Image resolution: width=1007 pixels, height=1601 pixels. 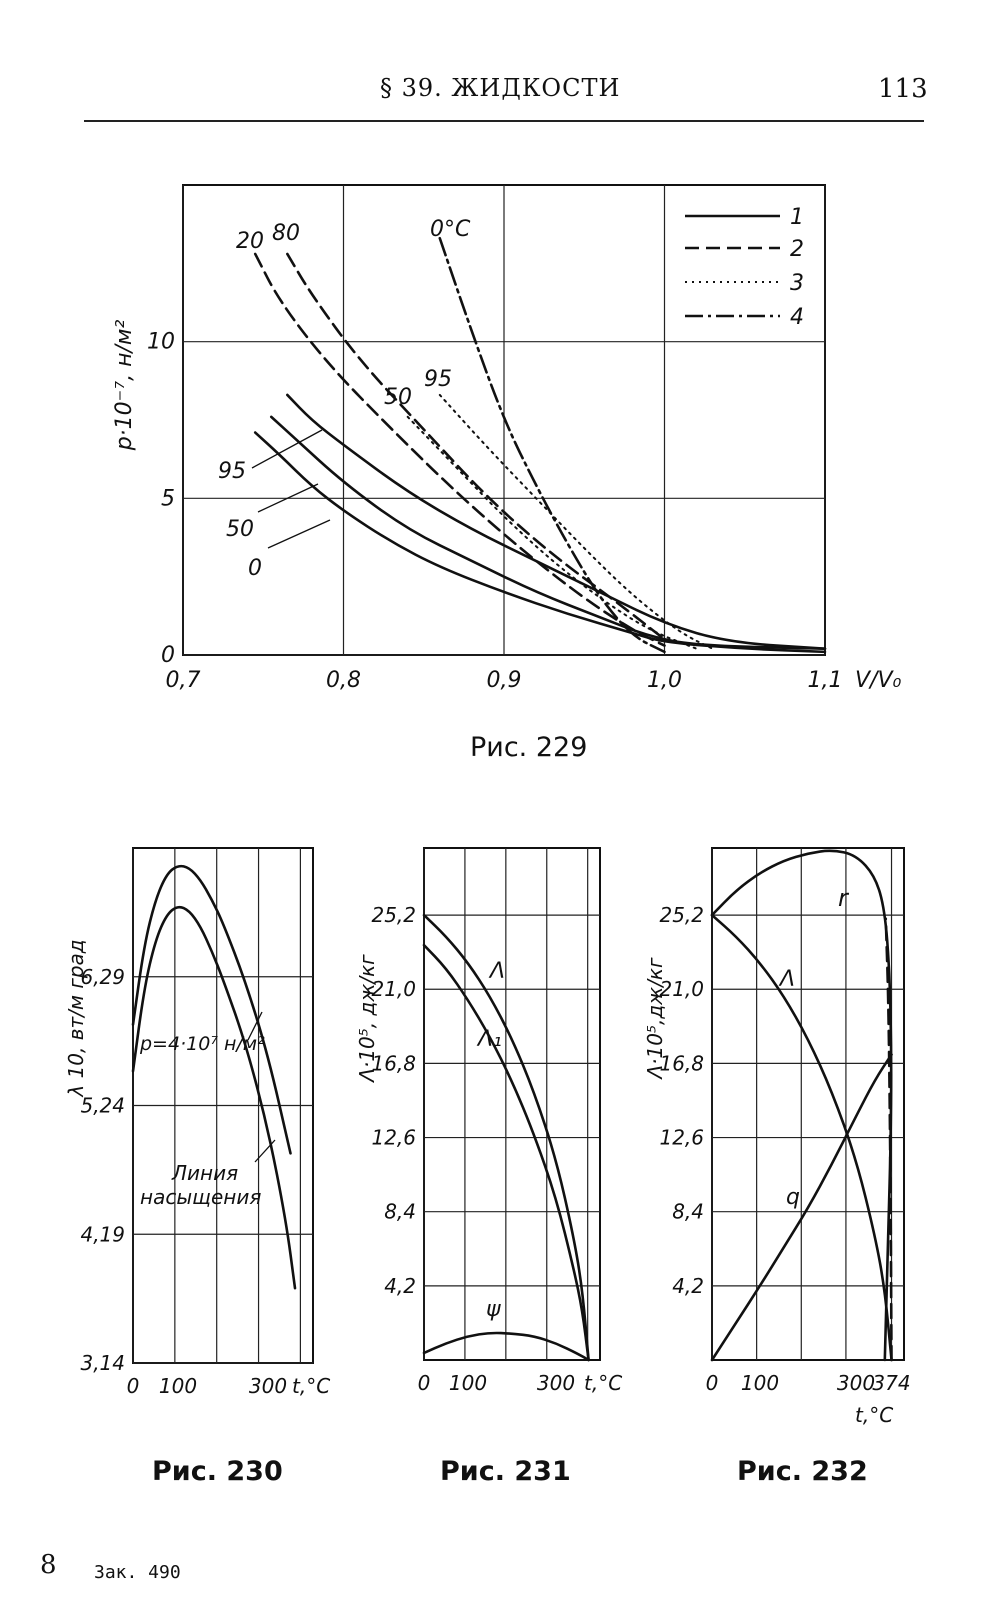 I want to click on caption-fig231: Рис. 231, so click(x=505, y=1471).